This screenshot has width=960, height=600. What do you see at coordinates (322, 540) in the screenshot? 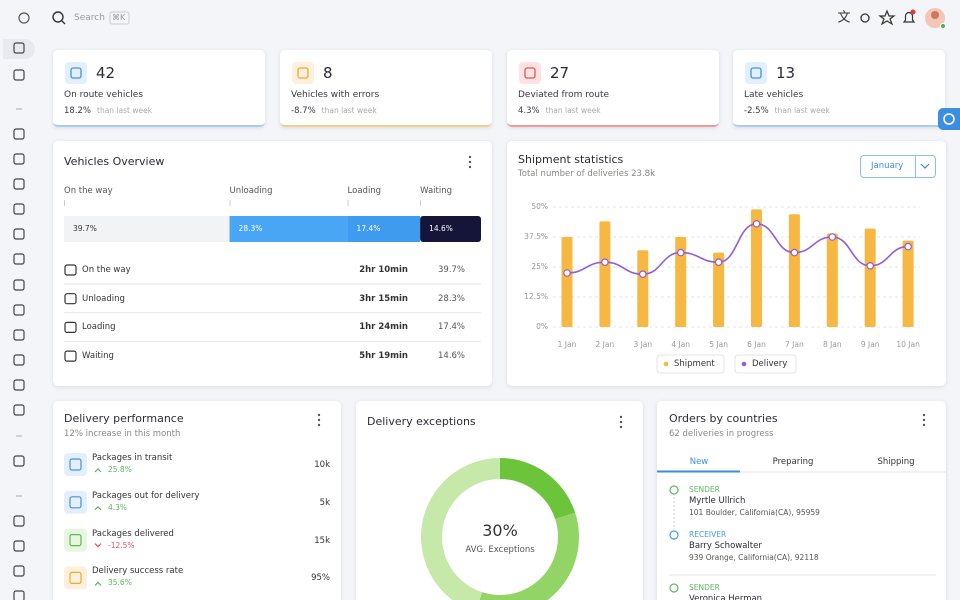
I see `item-value: 15k` at bounding box center [322, 540].